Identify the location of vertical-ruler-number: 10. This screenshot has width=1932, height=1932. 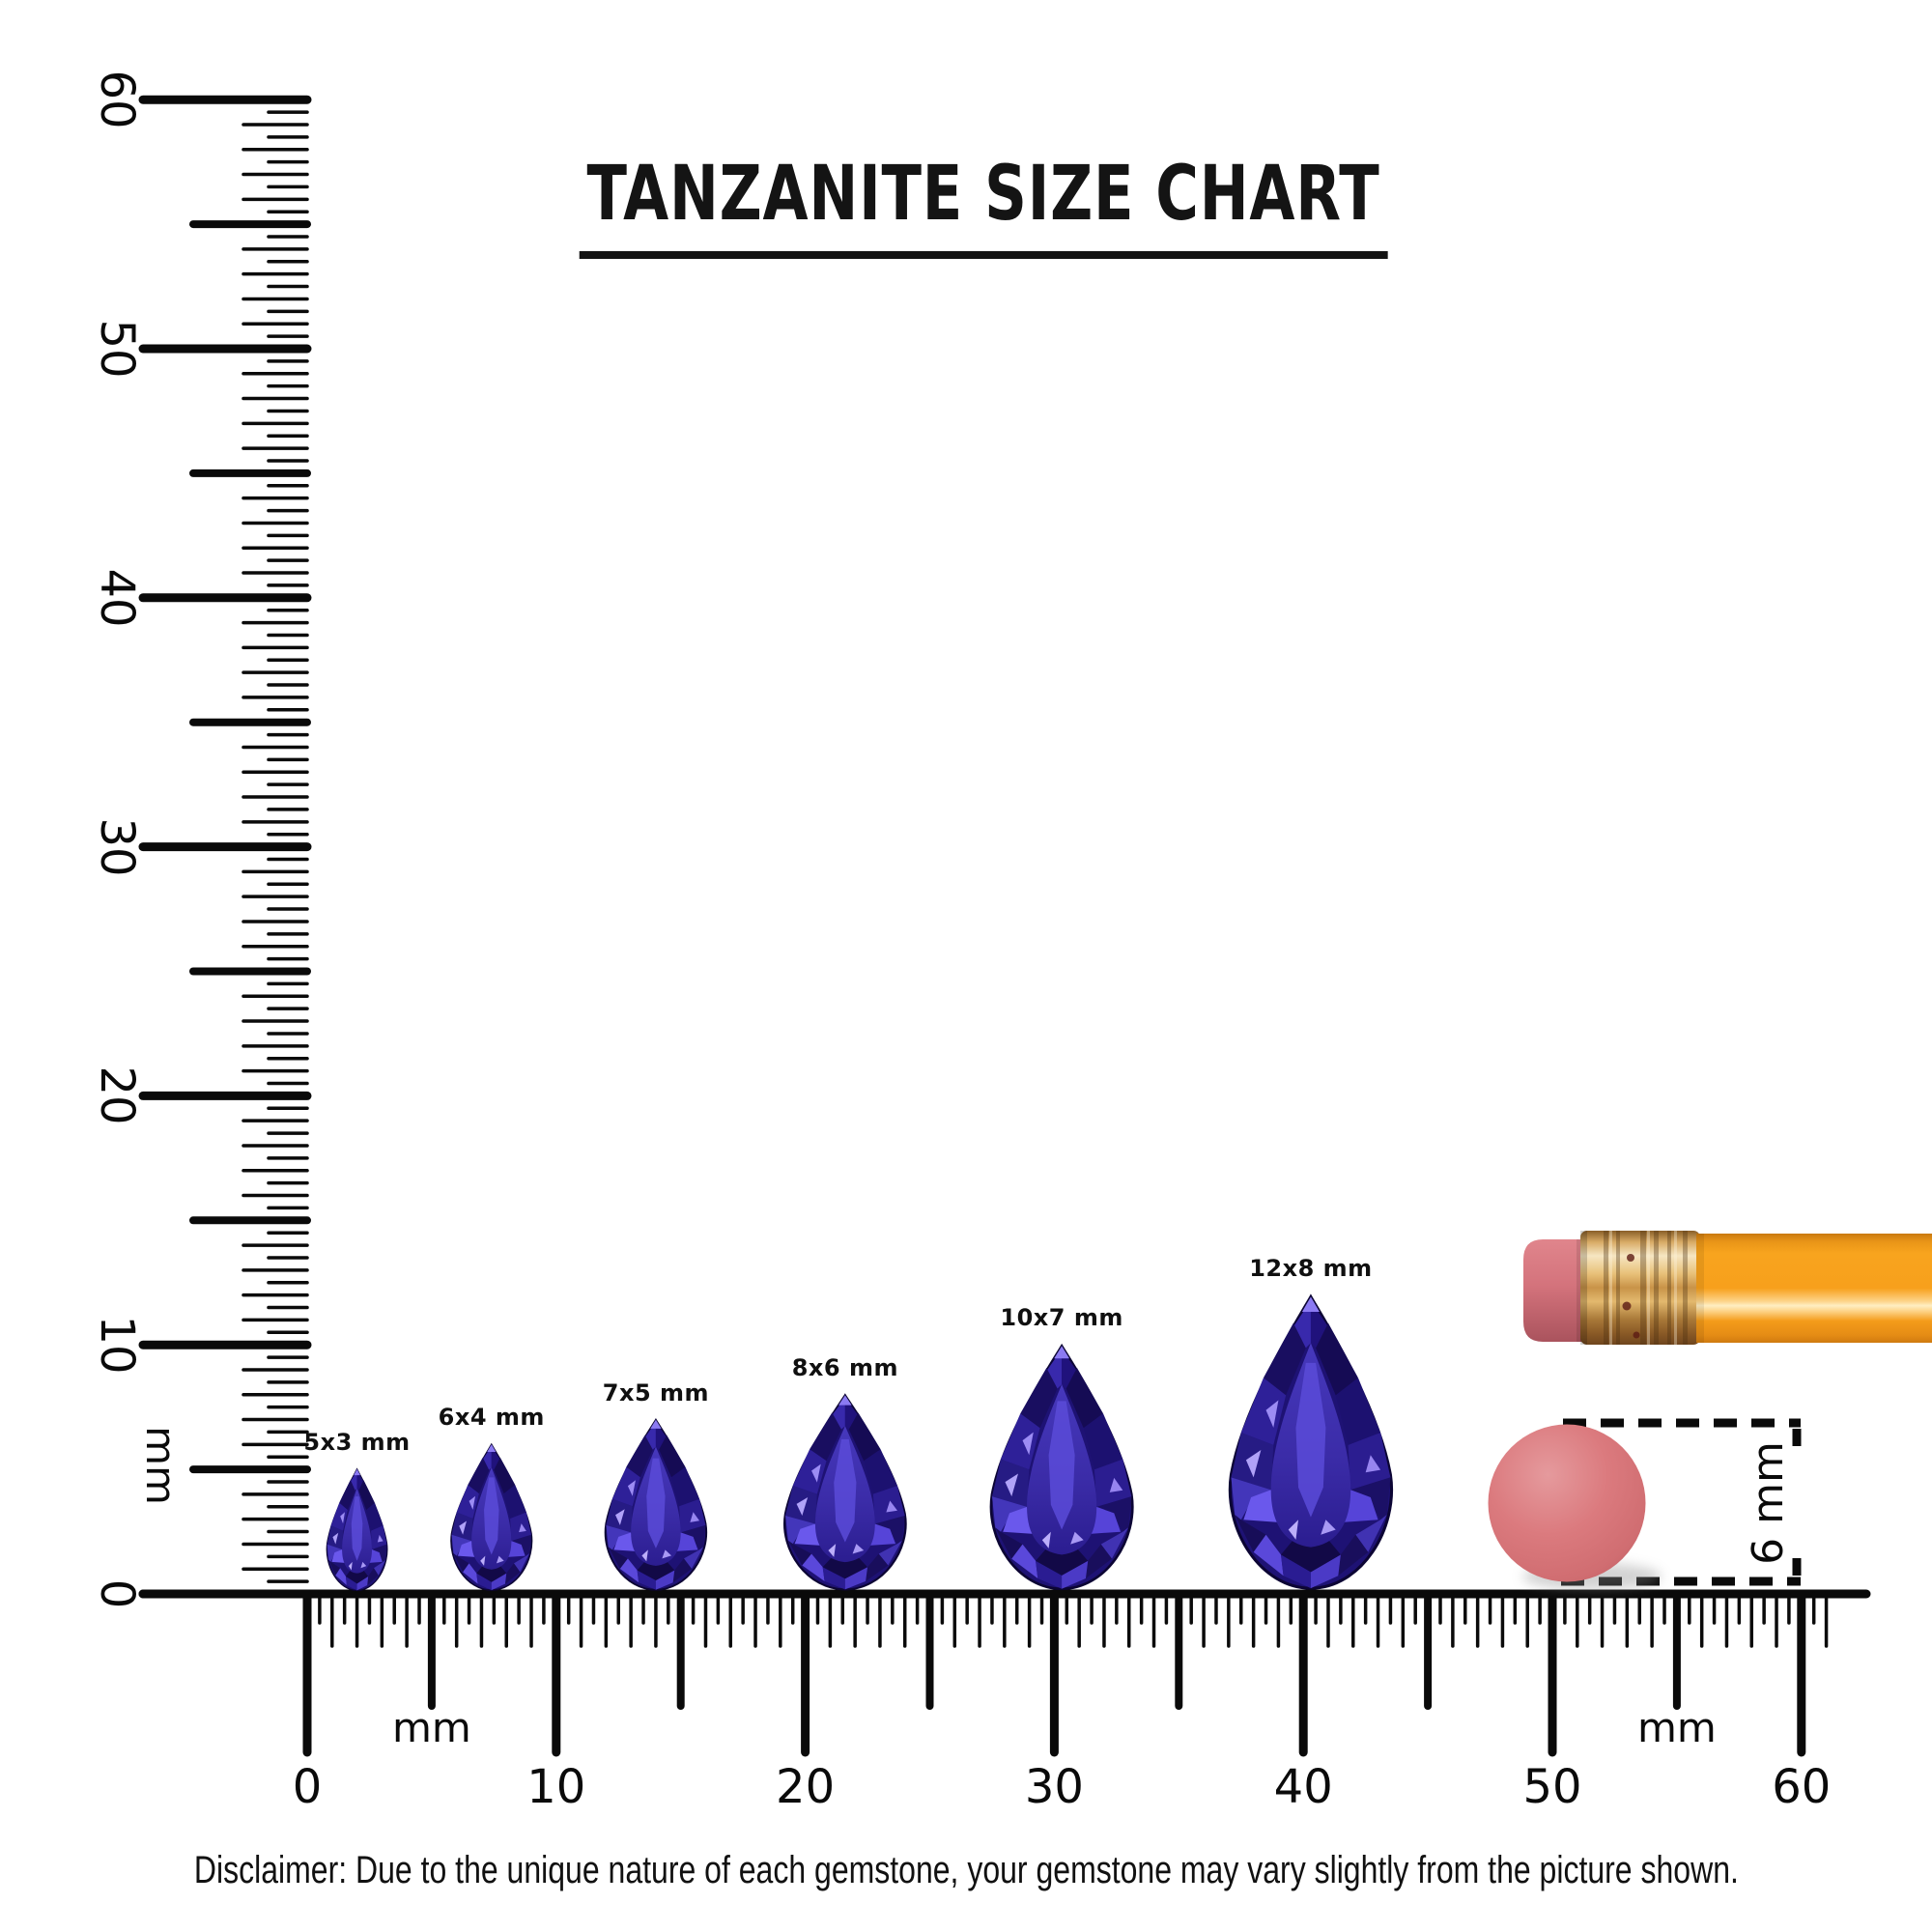
(117, 1345).